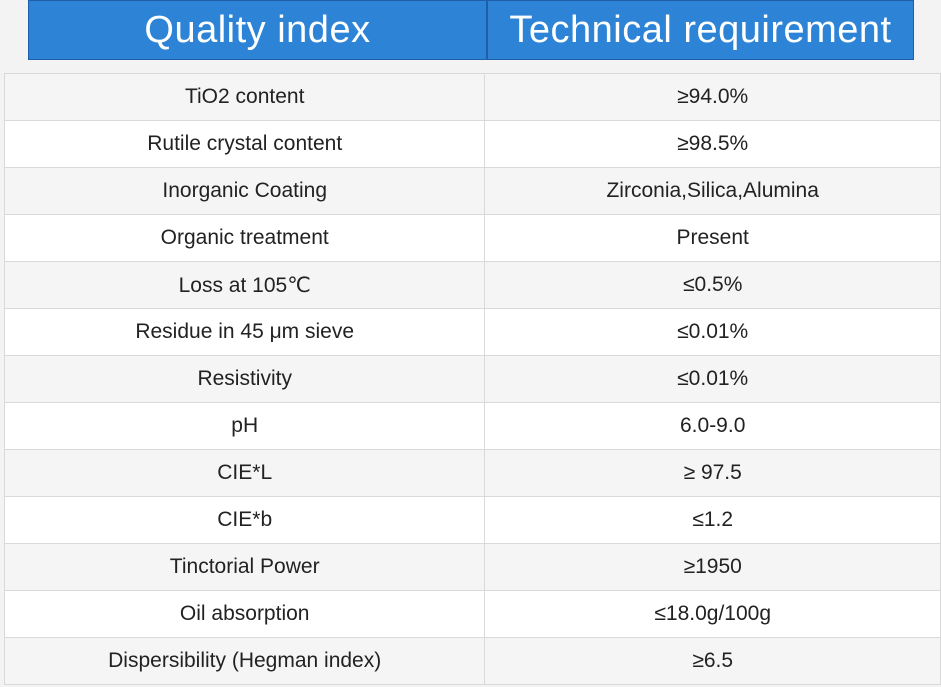  Describe the element at coordinates (244, 144) in the screenshot. I see `quality-index-cell: Rutile crystal content` at that location.